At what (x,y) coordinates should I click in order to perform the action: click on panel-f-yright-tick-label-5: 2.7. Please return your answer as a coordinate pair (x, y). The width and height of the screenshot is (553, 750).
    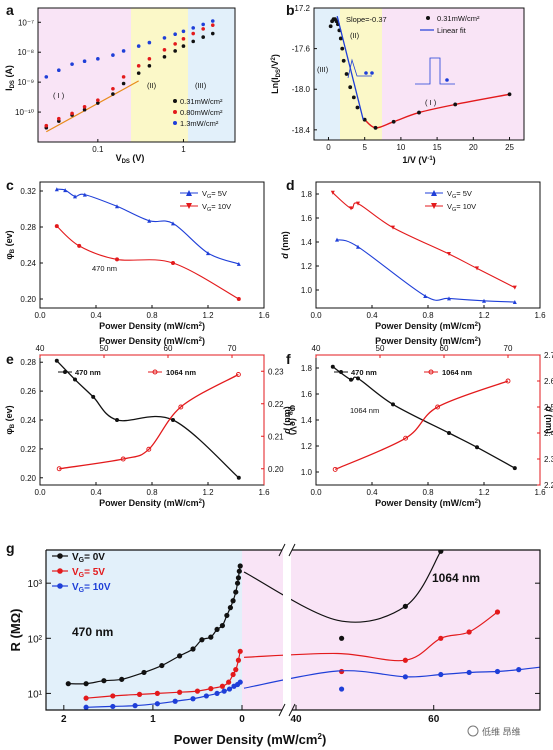
    Looking at the image, I should click on (548, 355).